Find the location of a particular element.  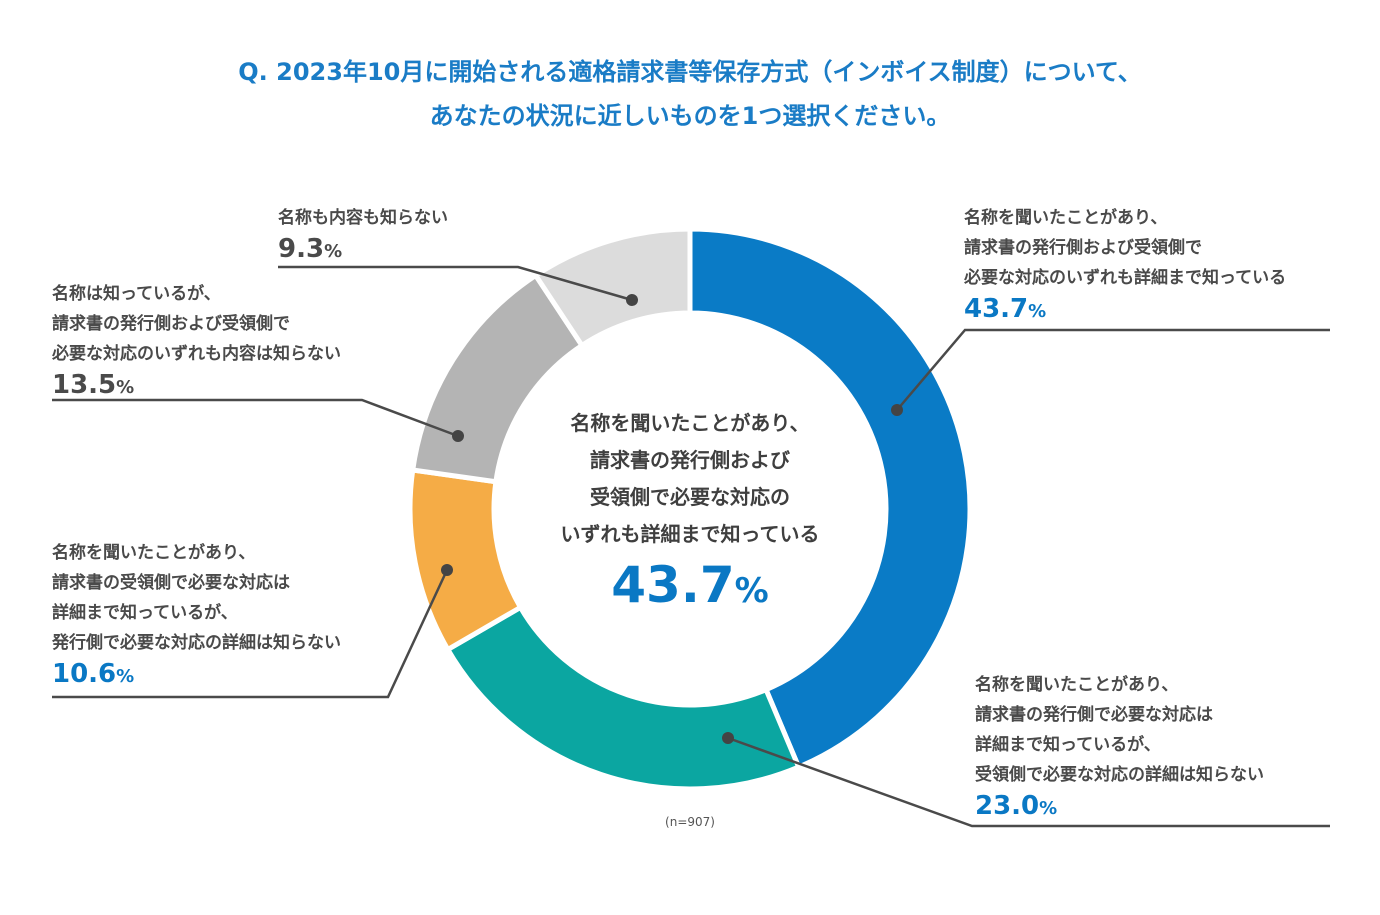

slice-label-4: 名称も内容も知らない 9.3% is located at coordinates (363, 235).